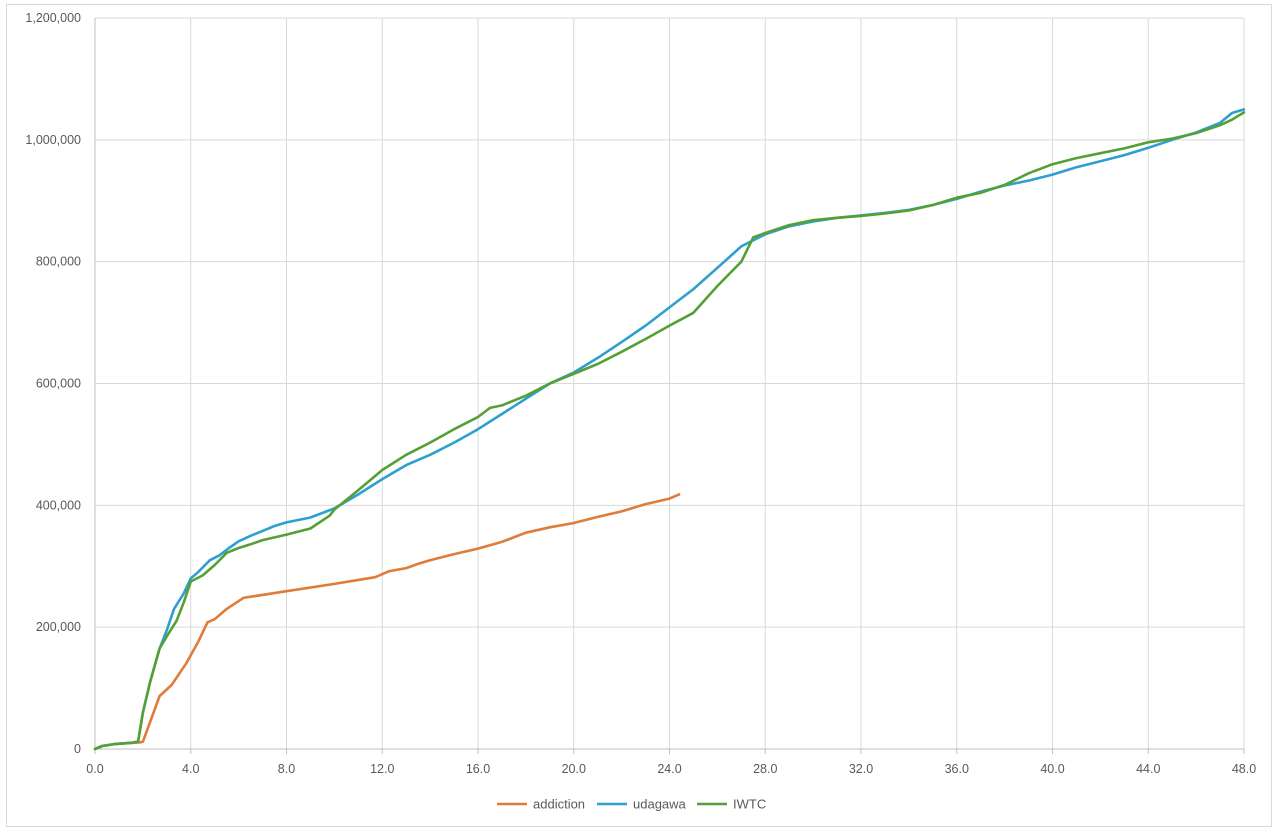 This screenshot has height=833, width=1280. What do you see at coordinates (765, 769) in the screenshot?
I see `x-tick-label: 28.0` at bounding box center [765, 769].